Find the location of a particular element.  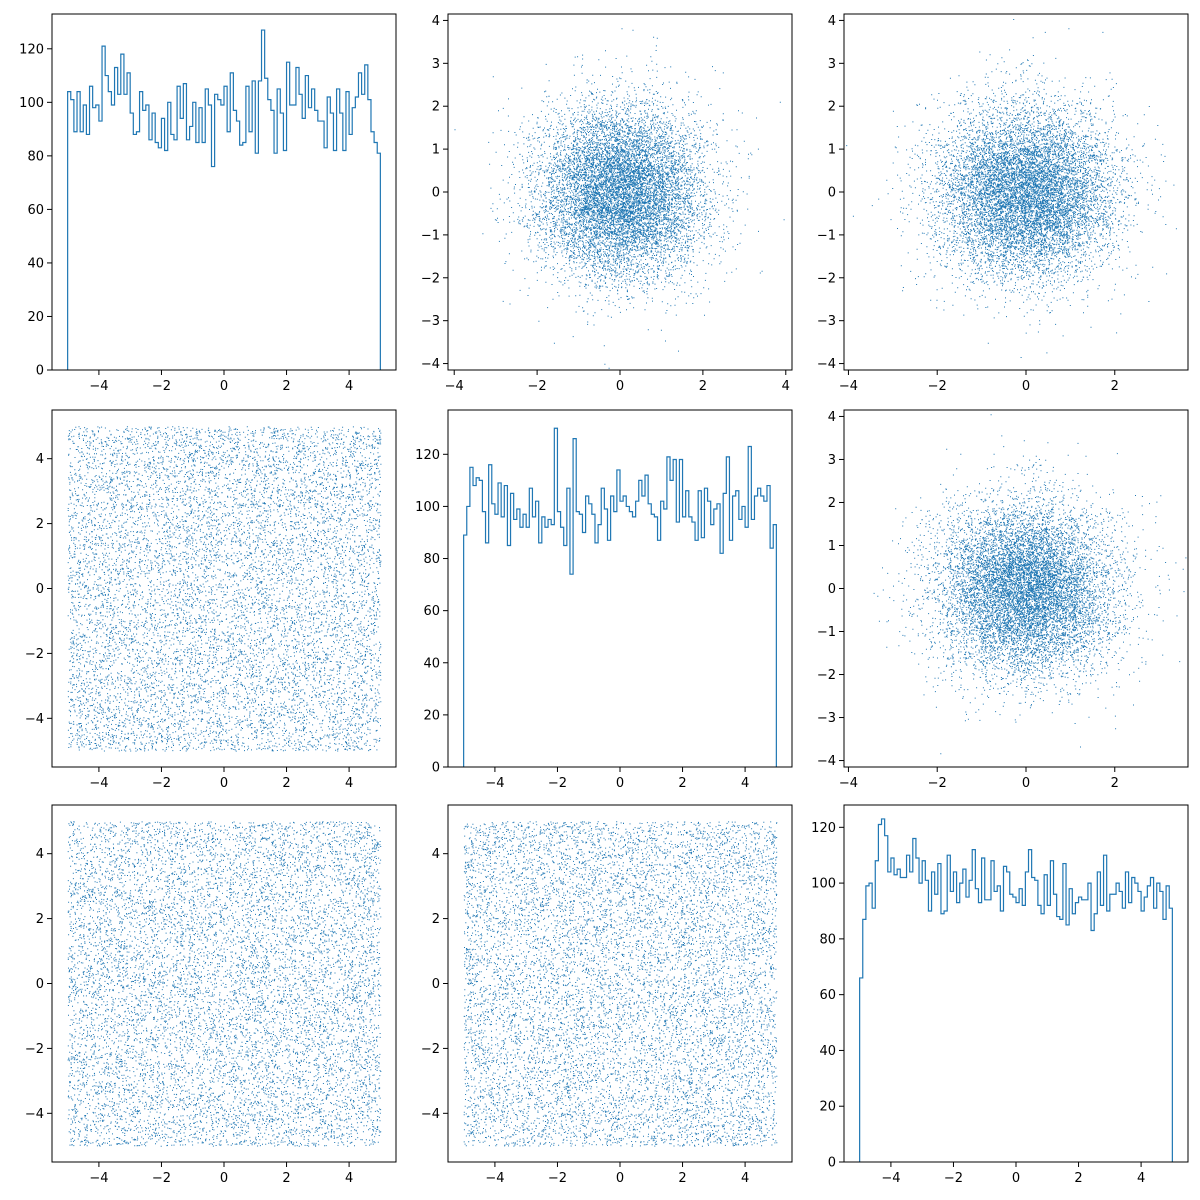

panel-row1-col2: −4 −2 0 2 4 −4 −3 −2 −1 0 1 2 3 4 is located at coordinates (607, 203).